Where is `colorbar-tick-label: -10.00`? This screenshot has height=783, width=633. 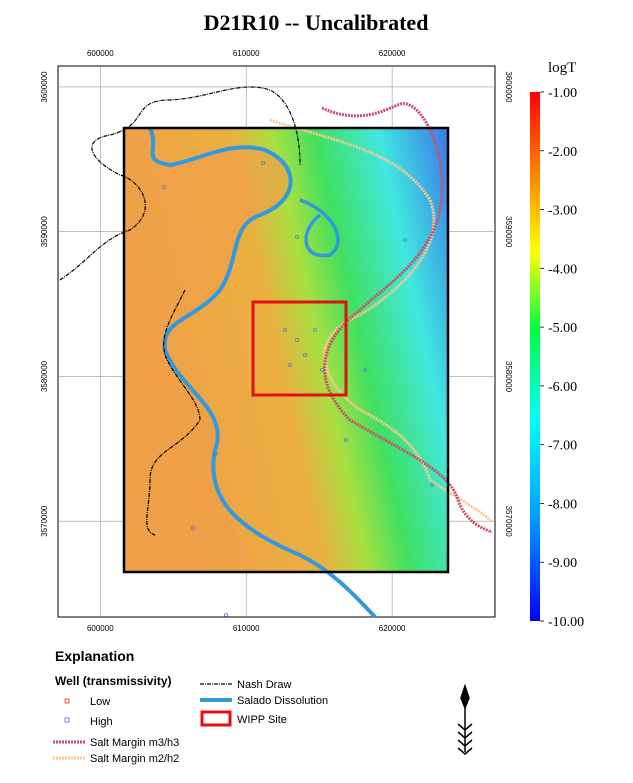
colorbar-tick-label: -10.00 is located at coordinates (566, 622).